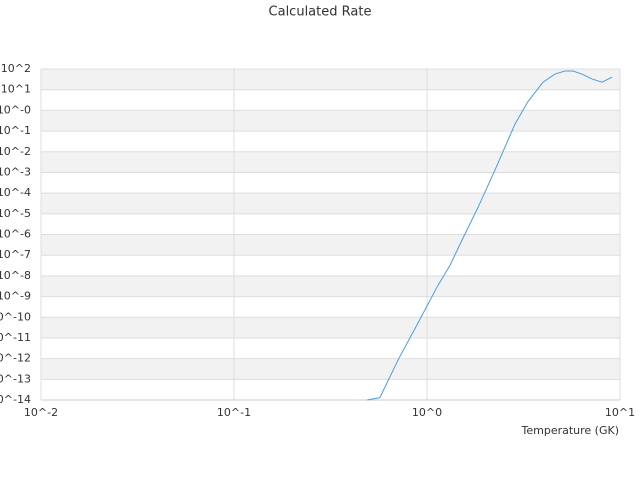 The width and height of the screenshot is (640, 480). Describe the element at coordinates (15, 254) in the screenshot. I see `y-tick-label: 10^-7` at that location.